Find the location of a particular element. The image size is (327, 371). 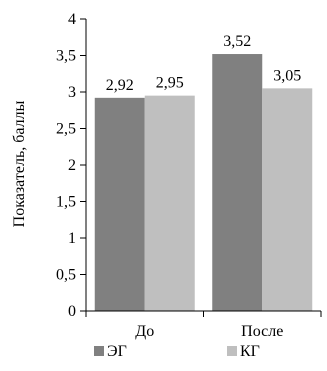

data-label: 3,05 is located at coordinates (287, 75).